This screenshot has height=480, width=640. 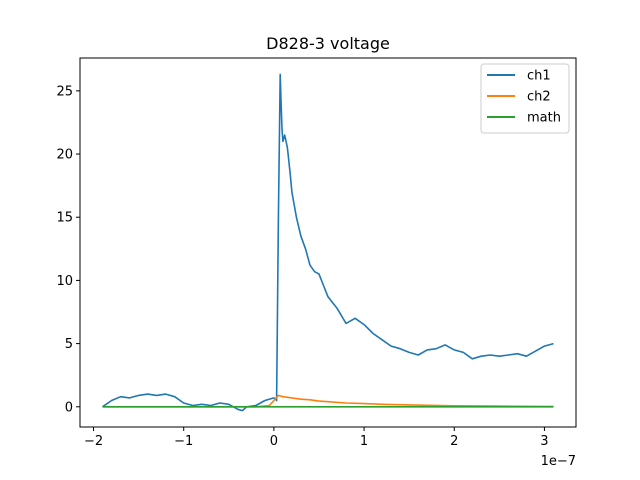 What do you see at coordinates (64, 155) in the screenshot?
I see `y-tick-label: 20` at bounding box center [64, 155].